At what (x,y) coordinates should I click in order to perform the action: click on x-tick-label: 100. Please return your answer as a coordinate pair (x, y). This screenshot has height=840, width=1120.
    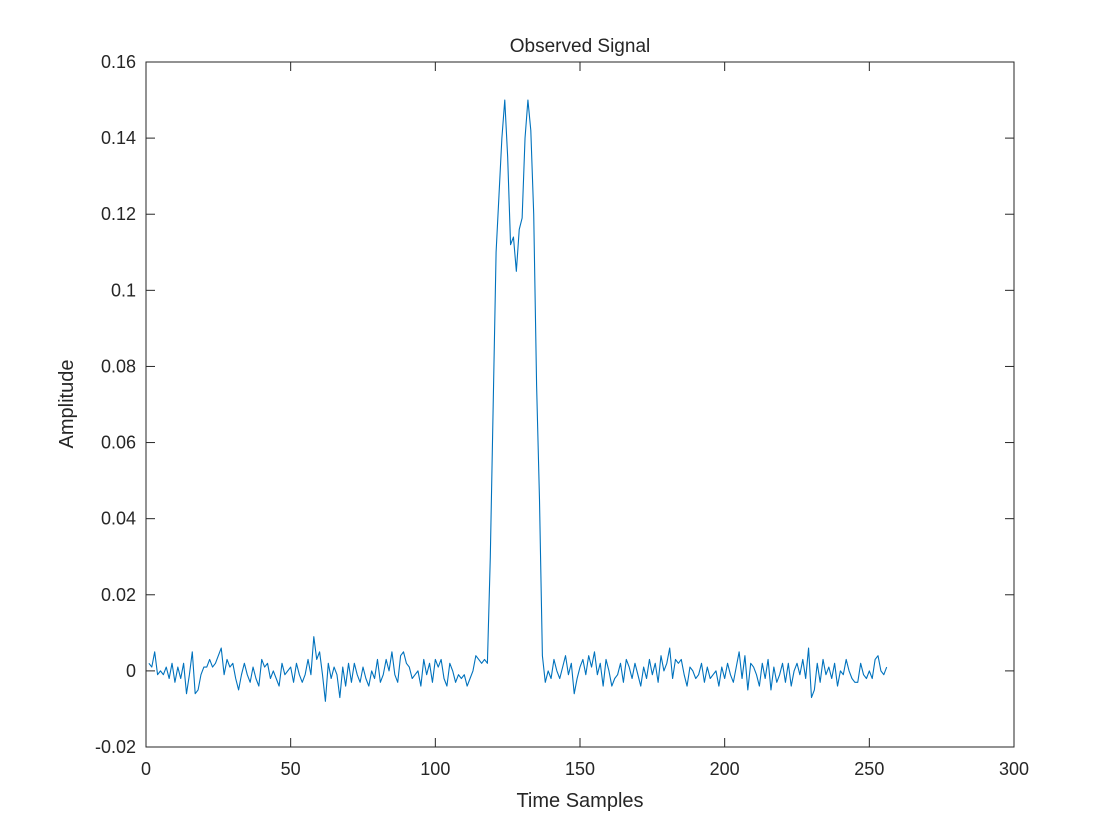
    Looking at the image, I should click on (435, 769).